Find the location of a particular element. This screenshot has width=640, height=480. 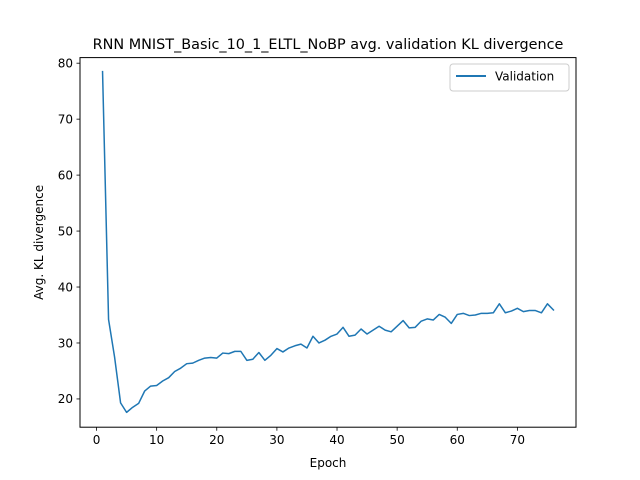

x-tick-label: 30 is located at coordinates (276, 440).